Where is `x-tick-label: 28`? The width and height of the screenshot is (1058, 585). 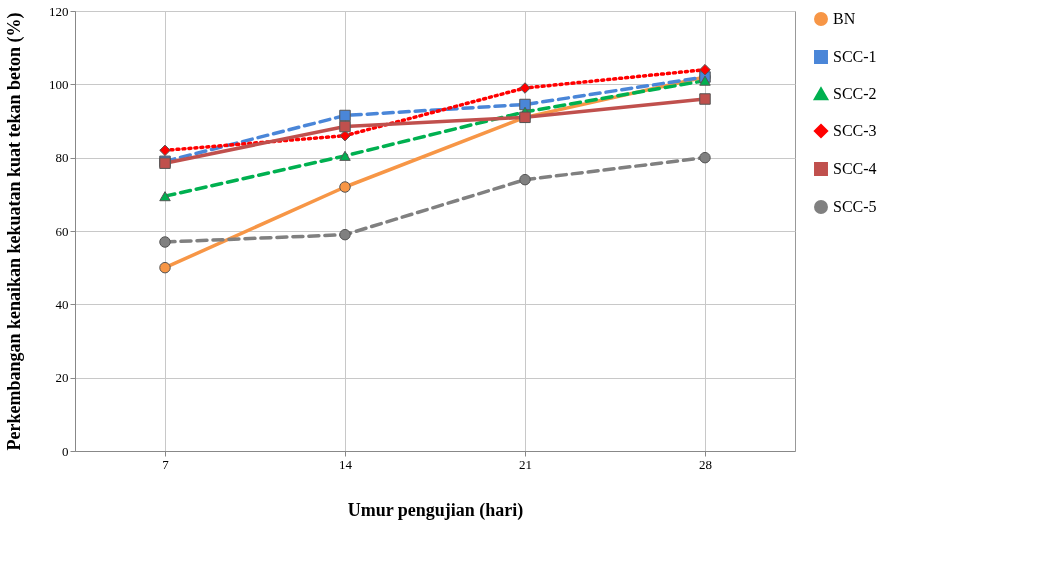 x-tick-label: 28 is located at coordinates (705, 464).